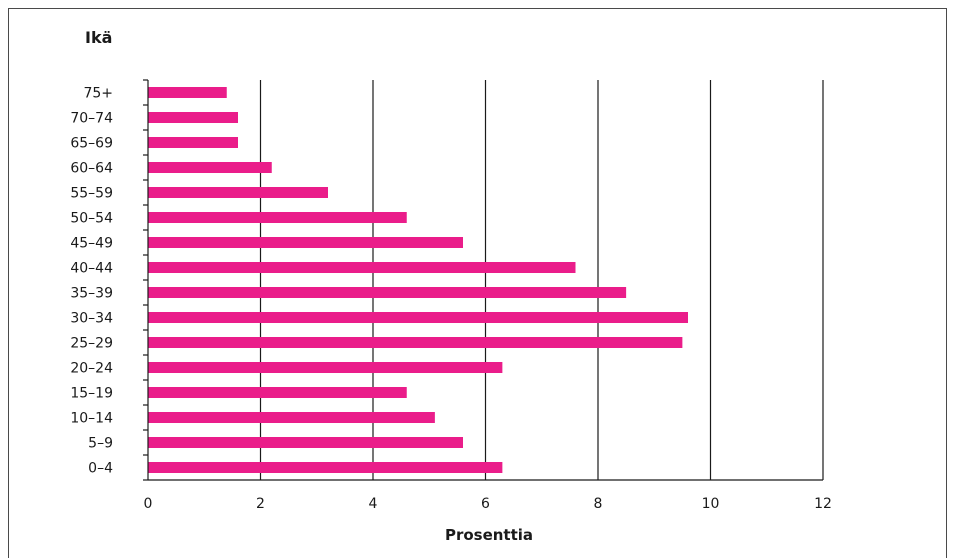  I want to click on y-tick-label: 20–24, so click(91, 369).